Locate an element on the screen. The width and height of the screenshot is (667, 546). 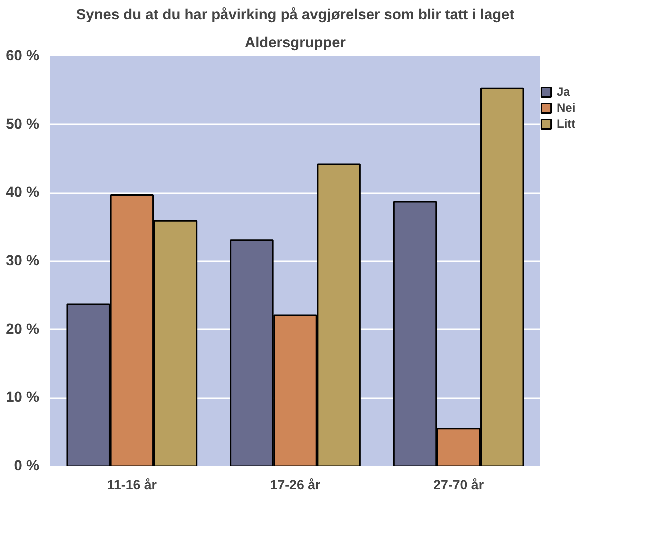
y-tick-label: 0 % is located at coordinates (27, 466).